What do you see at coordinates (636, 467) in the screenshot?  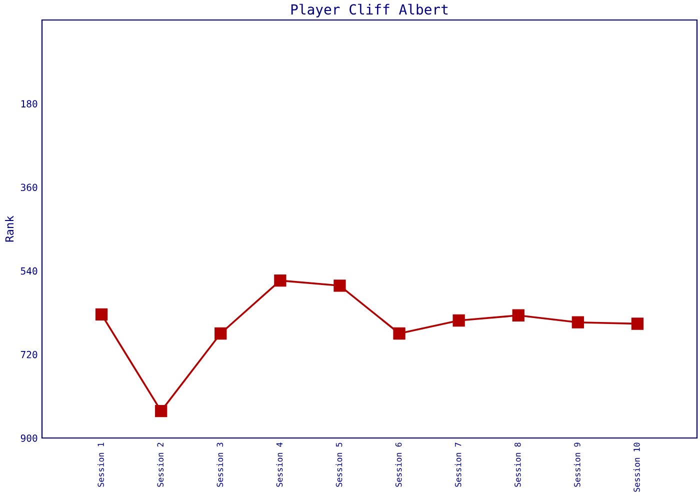 I see `x-tick-label: Session 10` at bounding box center [636, 467].